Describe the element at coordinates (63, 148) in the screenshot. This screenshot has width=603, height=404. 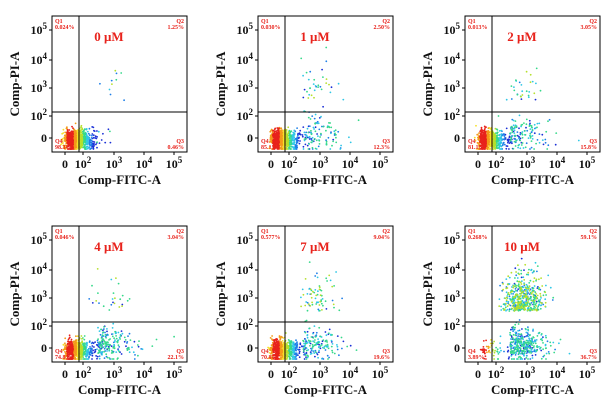
I see `quadrant-value-q4: 98.3%` at that location.